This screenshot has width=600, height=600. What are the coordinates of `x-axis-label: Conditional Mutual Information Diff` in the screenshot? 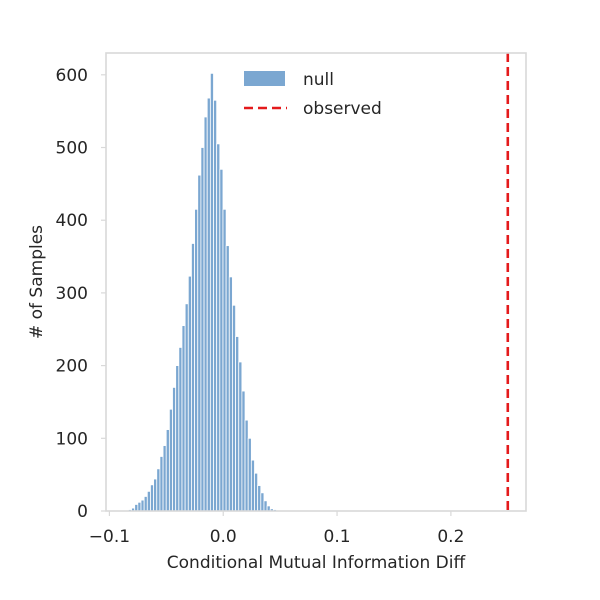 It's located at (317, 563).